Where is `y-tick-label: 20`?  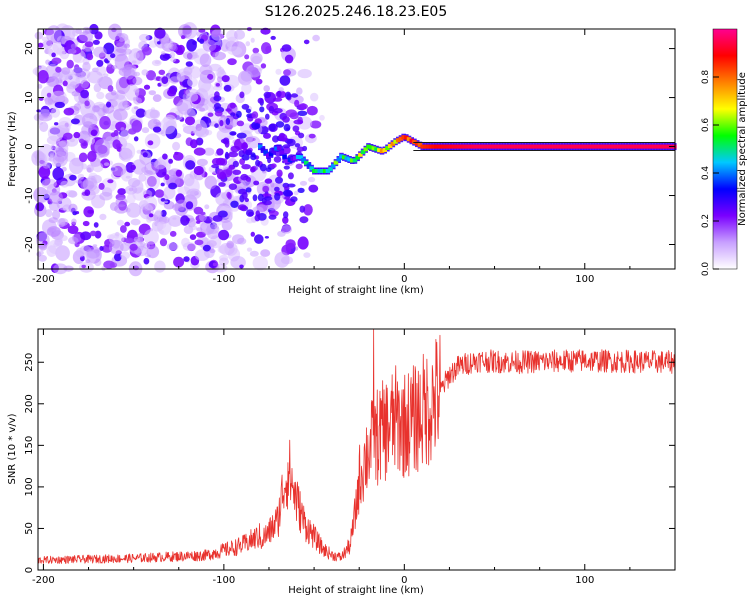
y-tick-label: 20 is located at coordinates (29, 48).